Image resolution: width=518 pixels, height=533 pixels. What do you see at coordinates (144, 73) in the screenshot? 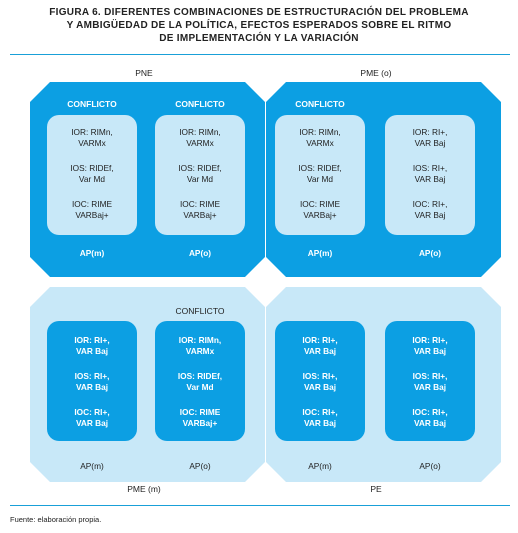
I see `quadrant-label-pne: PNE` at bounding box center [144, 73].